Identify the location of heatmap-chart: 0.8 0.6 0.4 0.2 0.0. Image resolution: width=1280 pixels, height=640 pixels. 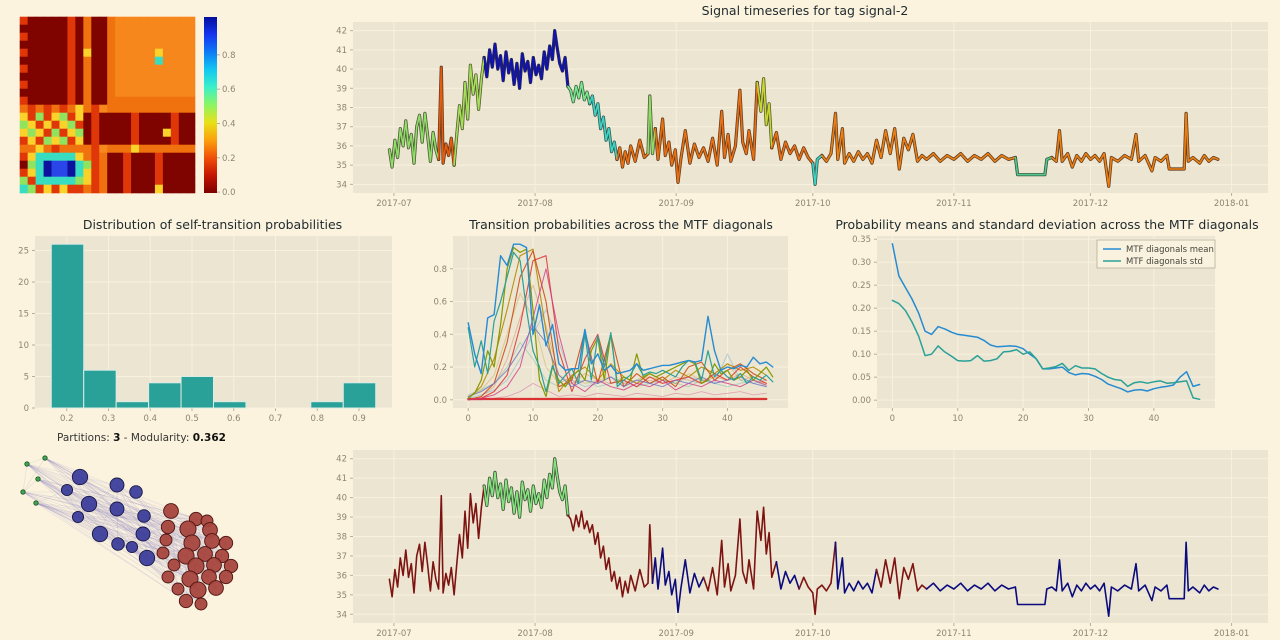
(127, 107).